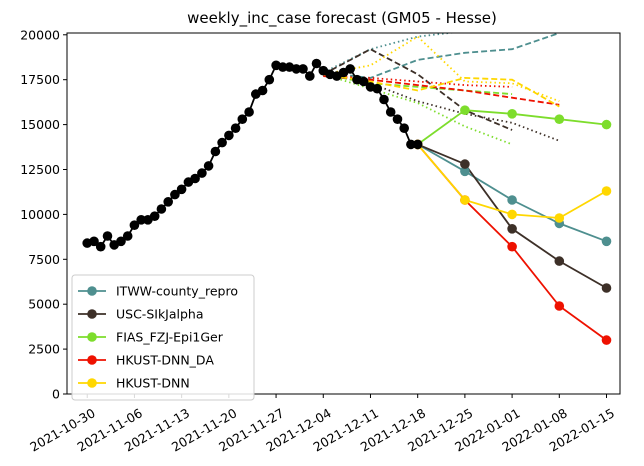  Describe the element at coordinates (44, 304) in the screenshot. I see `y-tick-label-2: 5000` at that location.